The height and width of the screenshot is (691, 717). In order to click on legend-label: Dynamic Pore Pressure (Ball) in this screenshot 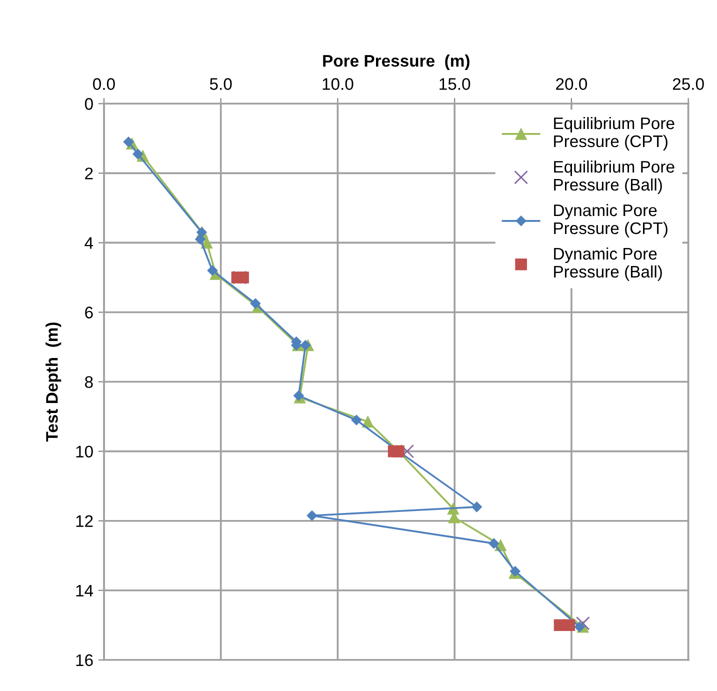, I will do `click(608, 264)`.